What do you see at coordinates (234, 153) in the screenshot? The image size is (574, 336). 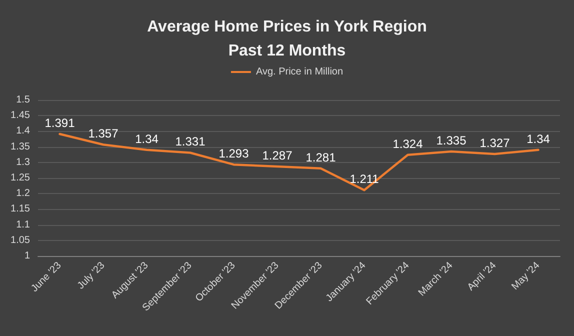 I see `data-label: 1.293` at bounding box center [234, 153].